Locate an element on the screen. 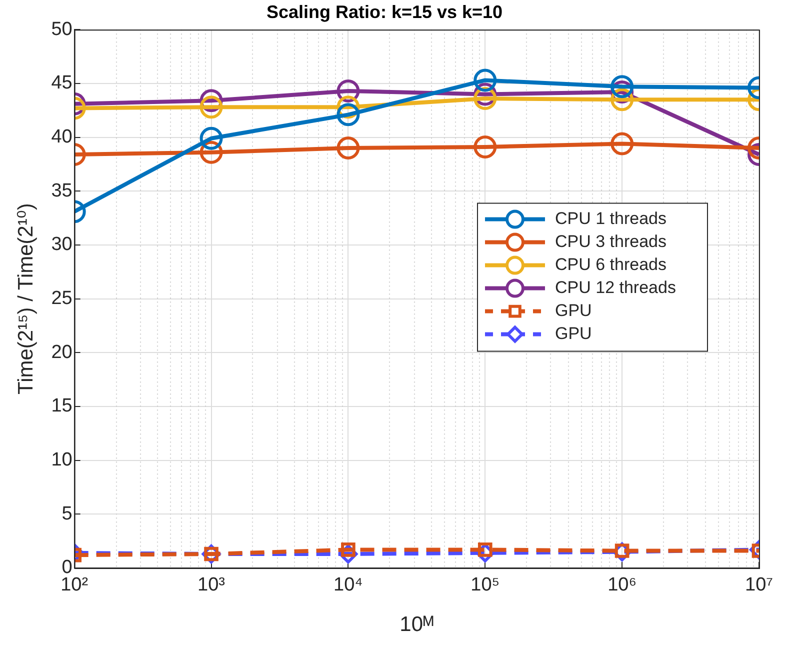 The width and height of the screenshot is (789, 650). y-tick-label: 10 is located at coordinates (61, 460).